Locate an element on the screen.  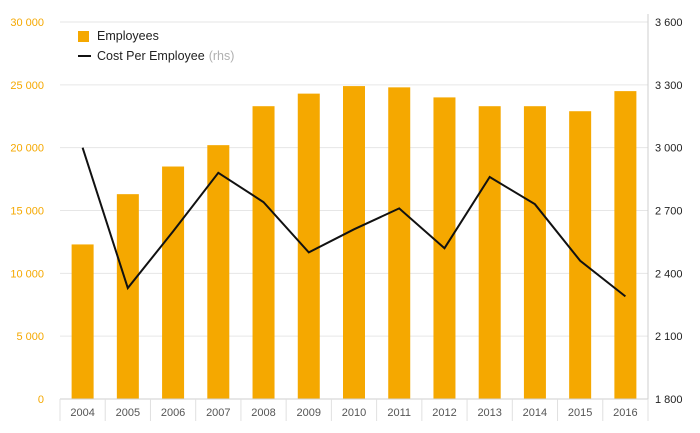
x-tick-label: 2014 is located at coordinates (535, 413).